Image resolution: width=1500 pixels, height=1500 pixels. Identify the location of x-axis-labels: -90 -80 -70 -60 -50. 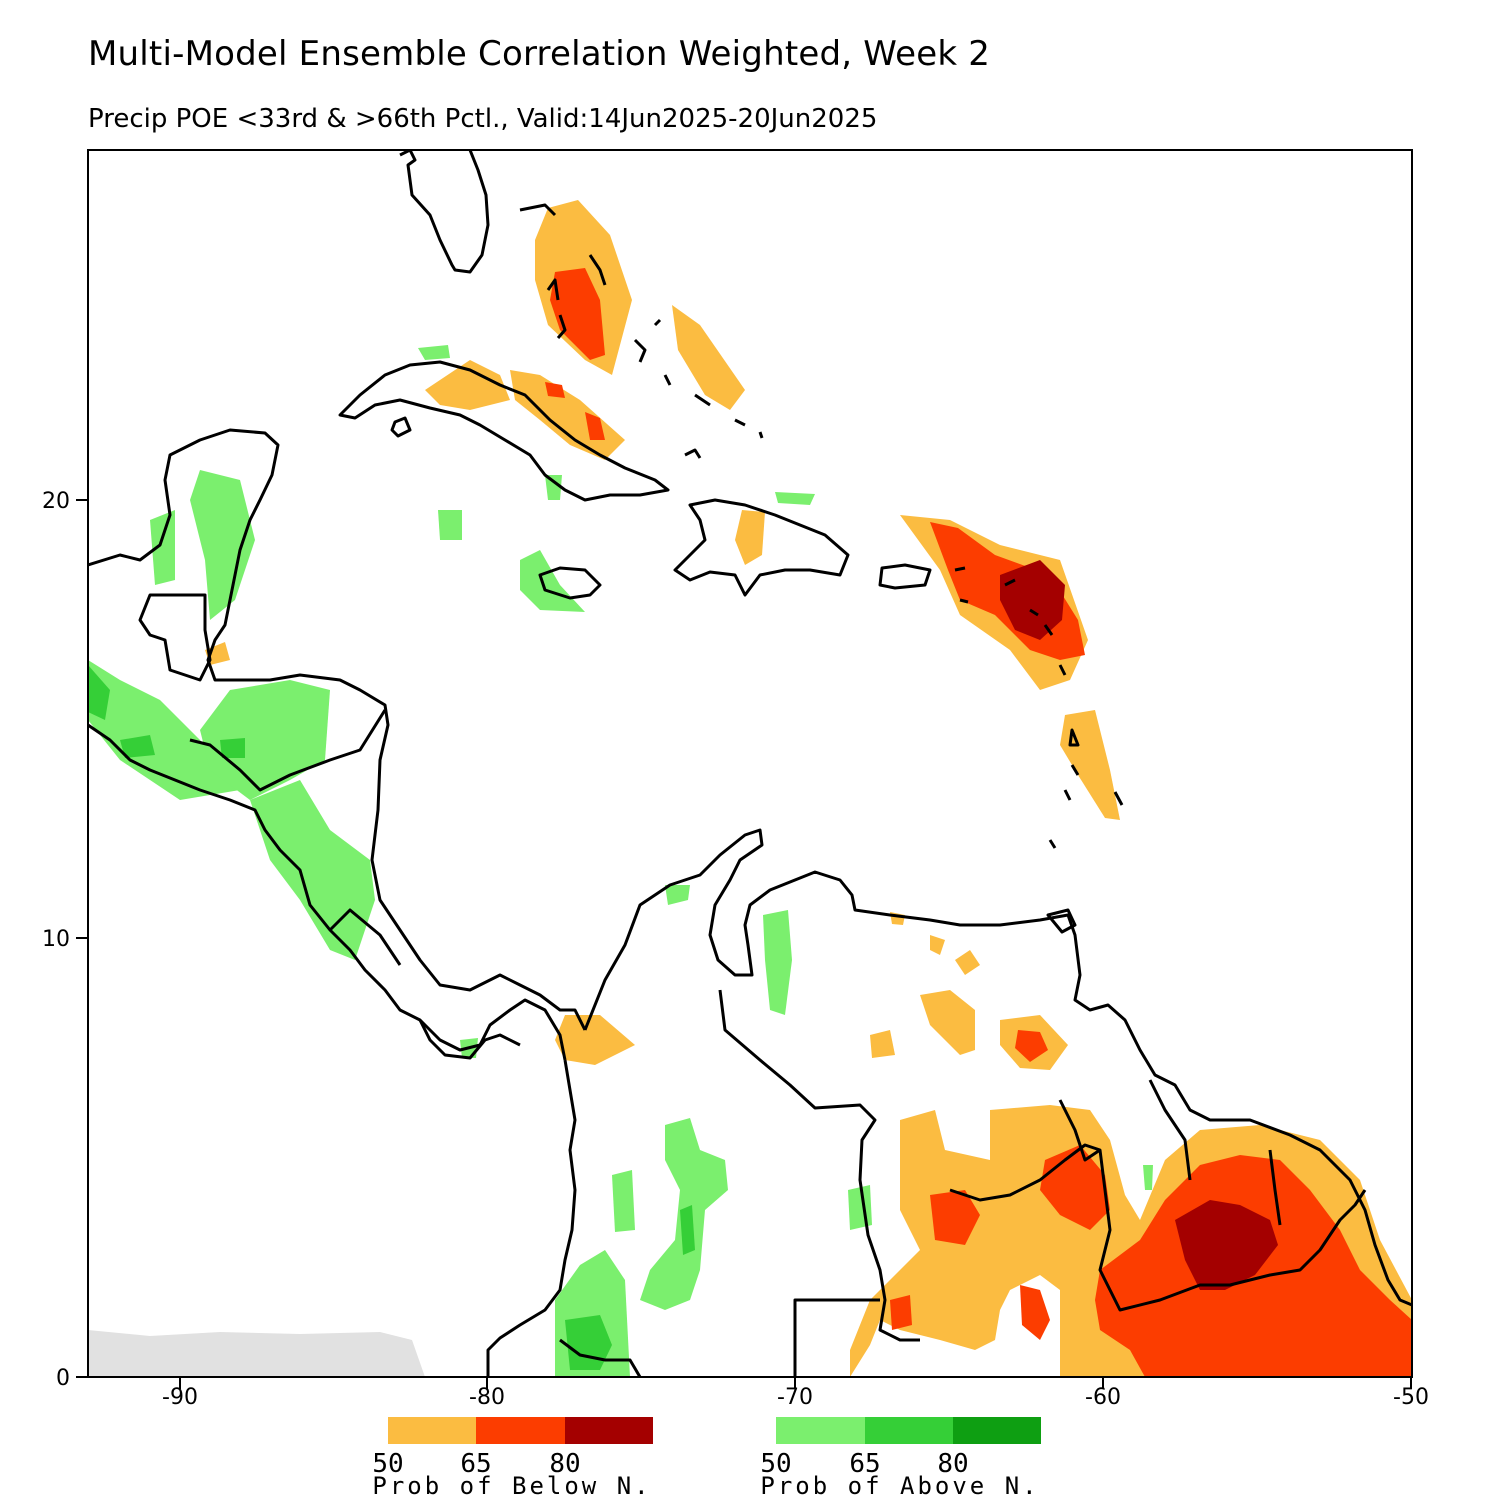
(795, 1397).